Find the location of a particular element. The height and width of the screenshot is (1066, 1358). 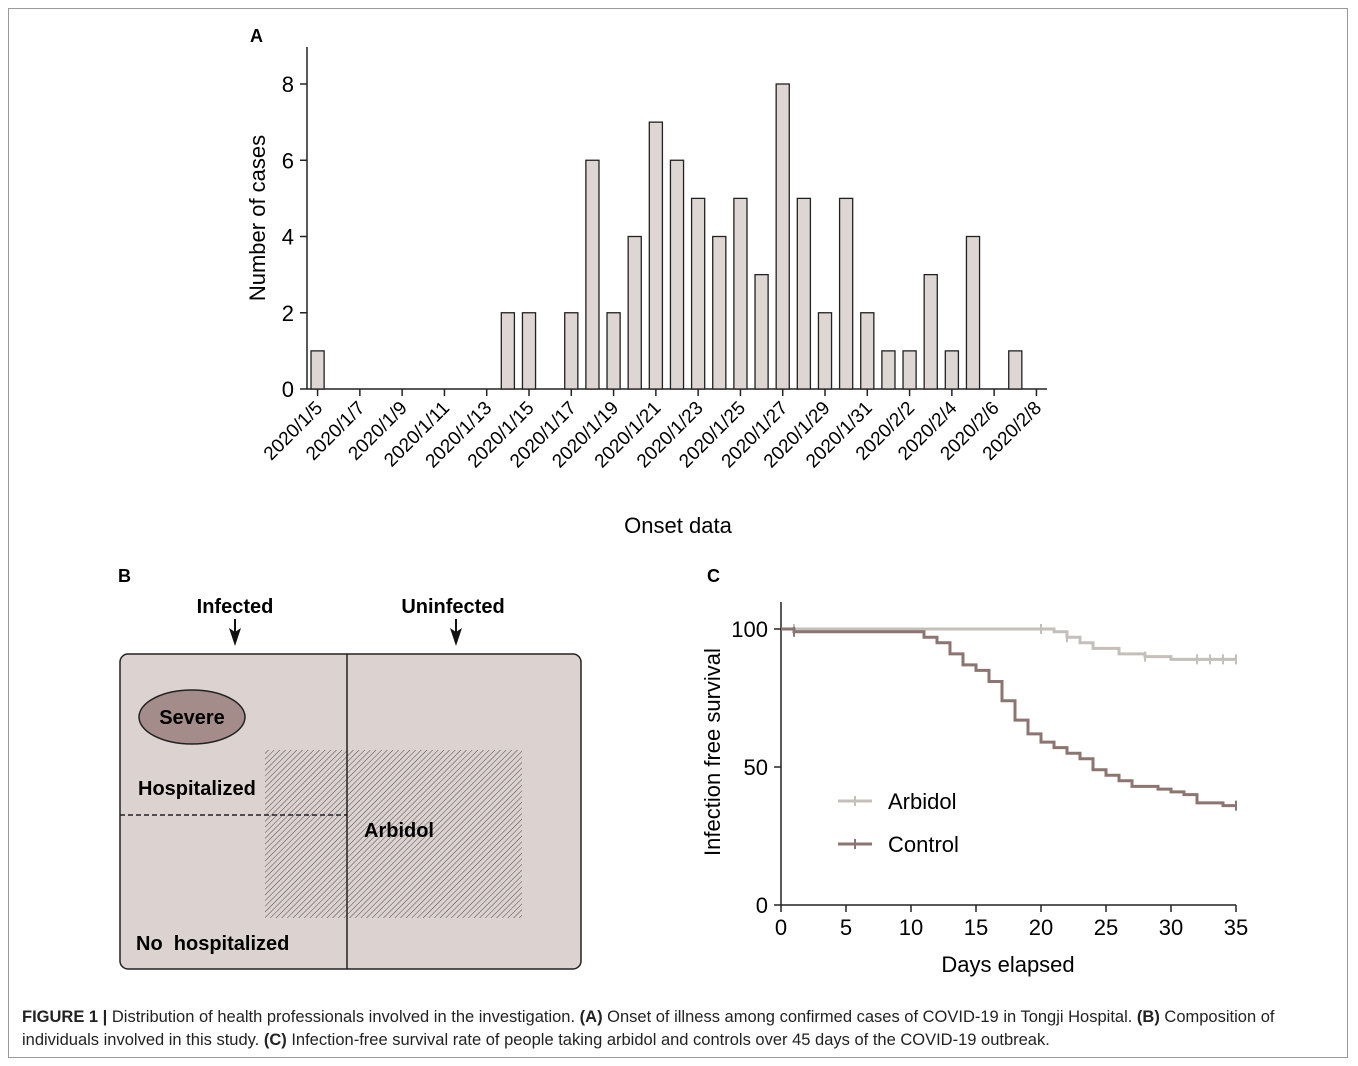

panel-c-survival-chart: 0 50 100 0 5 10 15 20 25 30 35 is located at coordinates (989, 771).